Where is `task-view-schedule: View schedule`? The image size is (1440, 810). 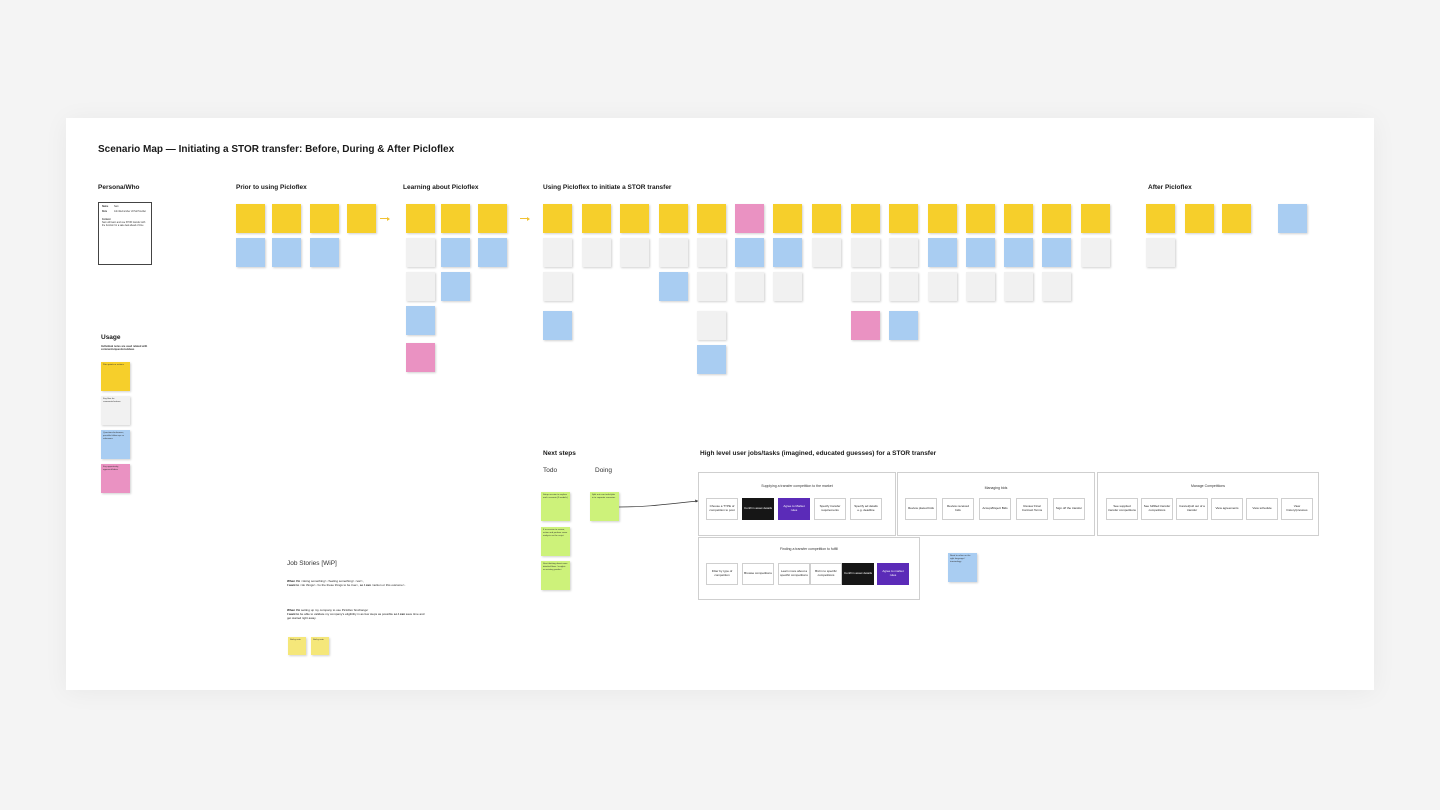
task-view-schedule: View schedule is located at coordinates (1262, 509).